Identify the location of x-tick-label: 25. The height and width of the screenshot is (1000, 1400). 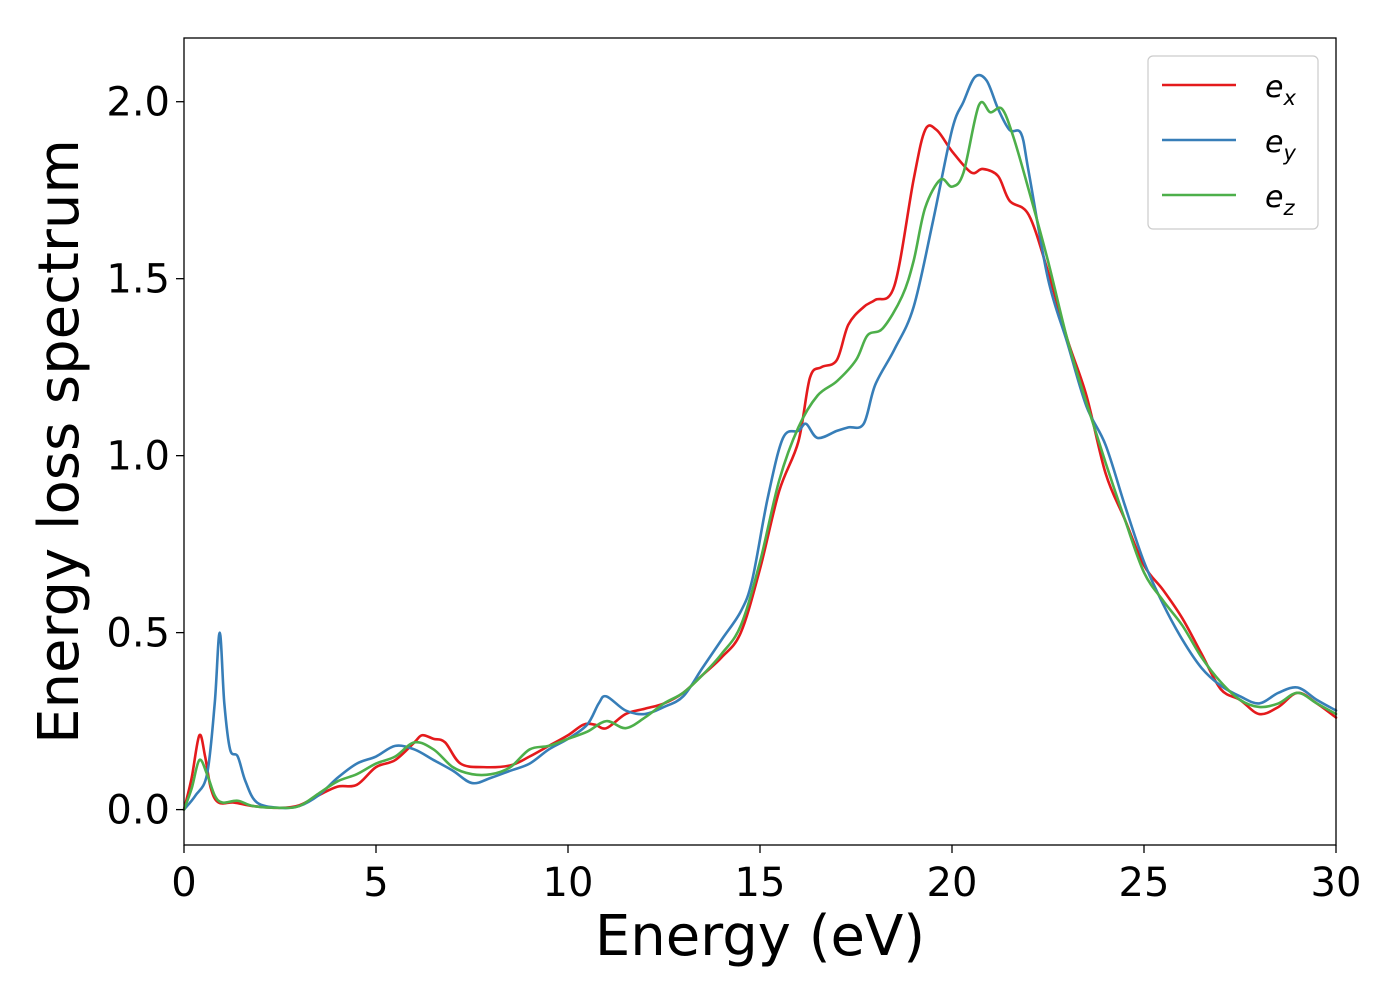
(1144, 883).